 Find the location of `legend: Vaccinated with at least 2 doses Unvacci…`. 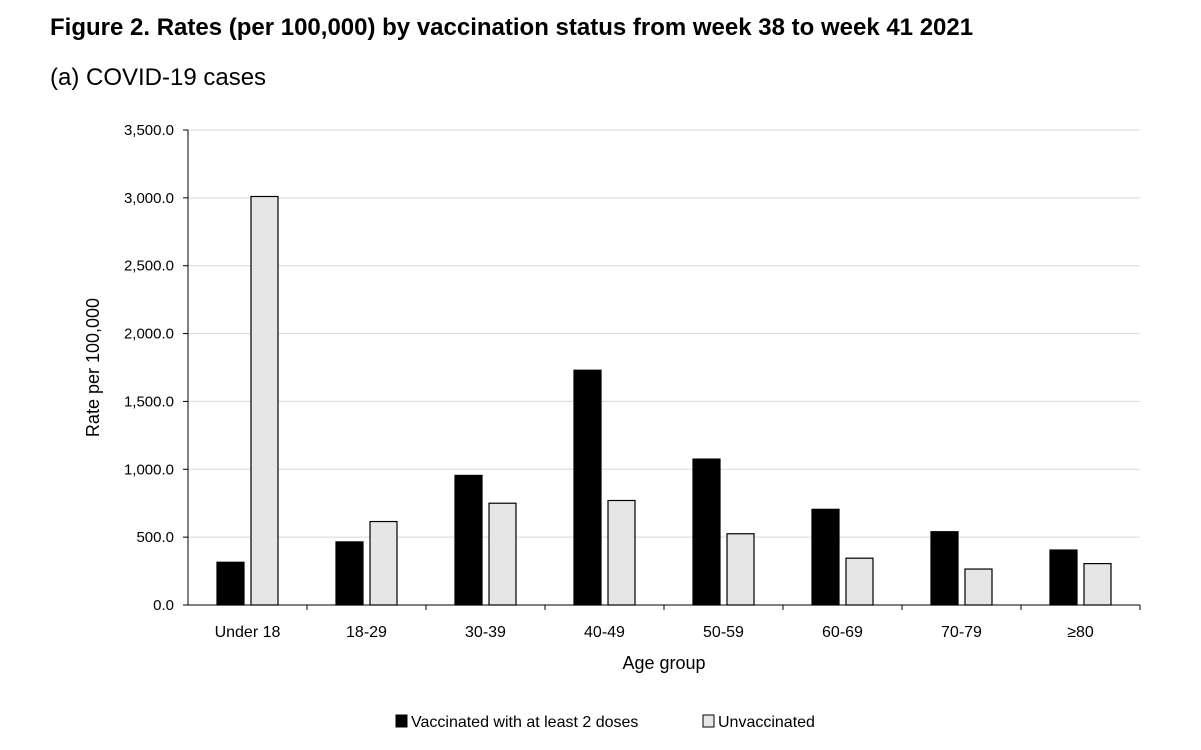

legend: Vaccinated with at least 2 doses Unvacci… is located at coordinates (605, 722).